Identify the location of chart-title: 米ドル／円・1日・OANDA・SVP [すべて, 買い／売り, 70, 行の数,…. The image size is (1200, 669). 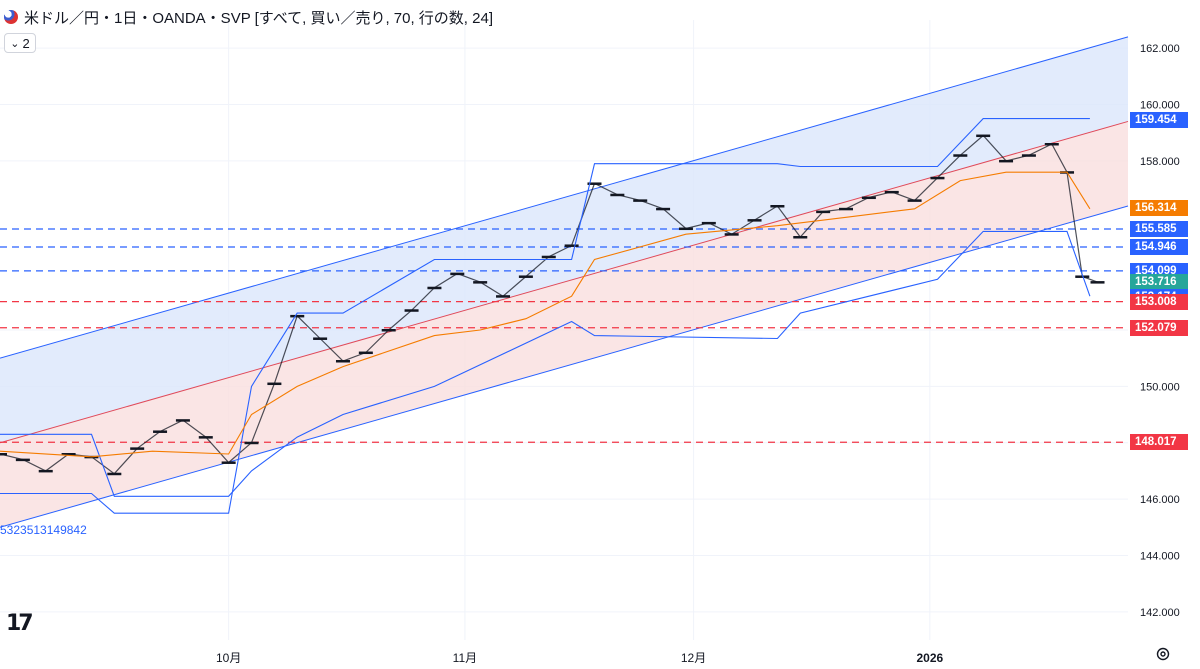
(258, 18).